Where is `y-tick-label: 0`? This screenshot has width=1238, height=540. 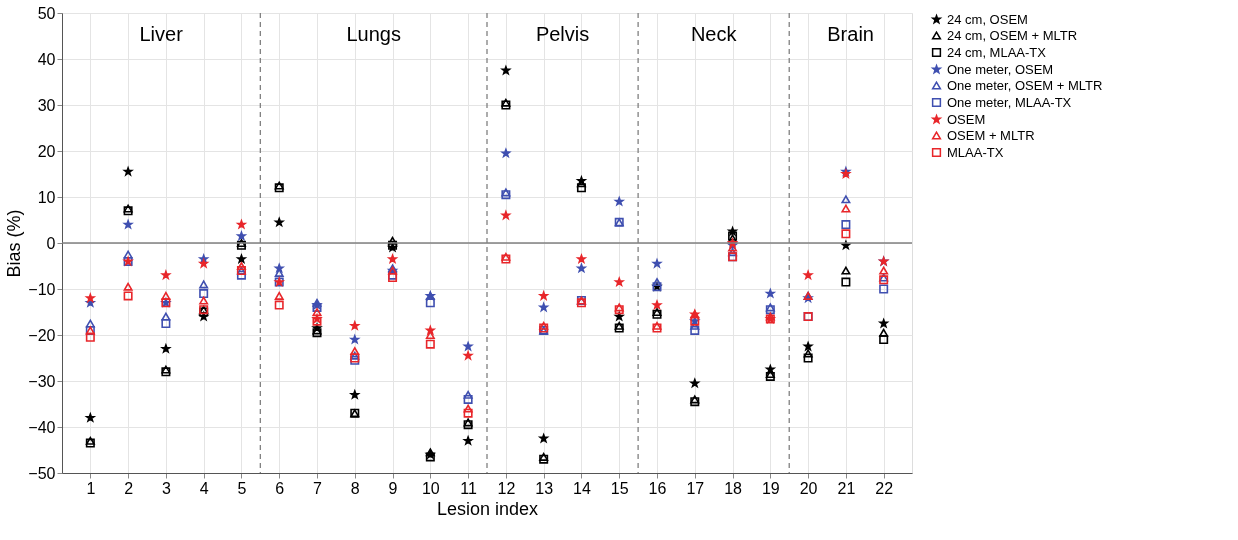 y-tick-label: 0 is located at coordinates (51, 243).